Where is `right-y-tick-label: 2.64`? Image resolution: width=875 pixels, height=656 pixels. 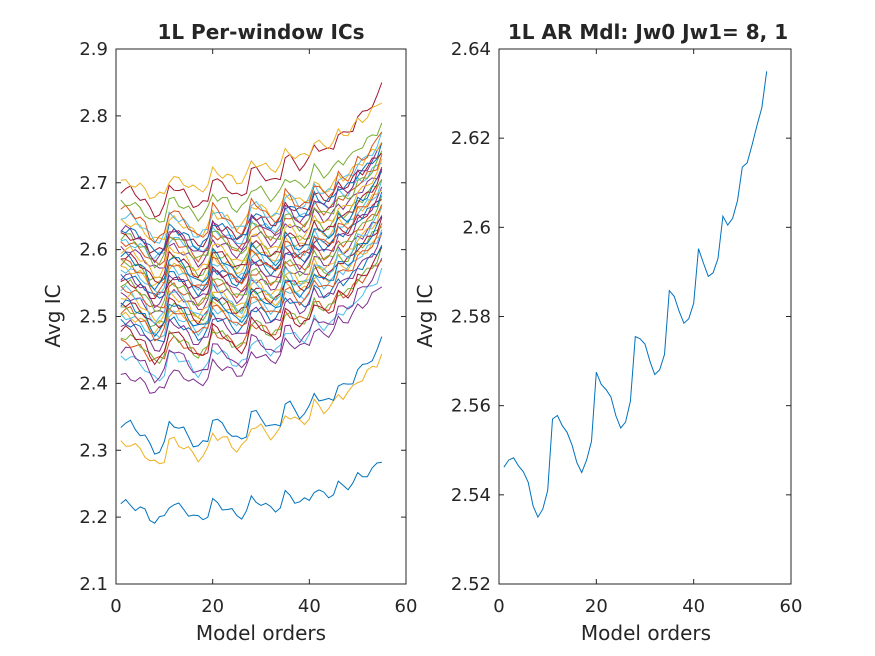 right-y-tick-label: 2.64 is located at coordinates (471, 49).